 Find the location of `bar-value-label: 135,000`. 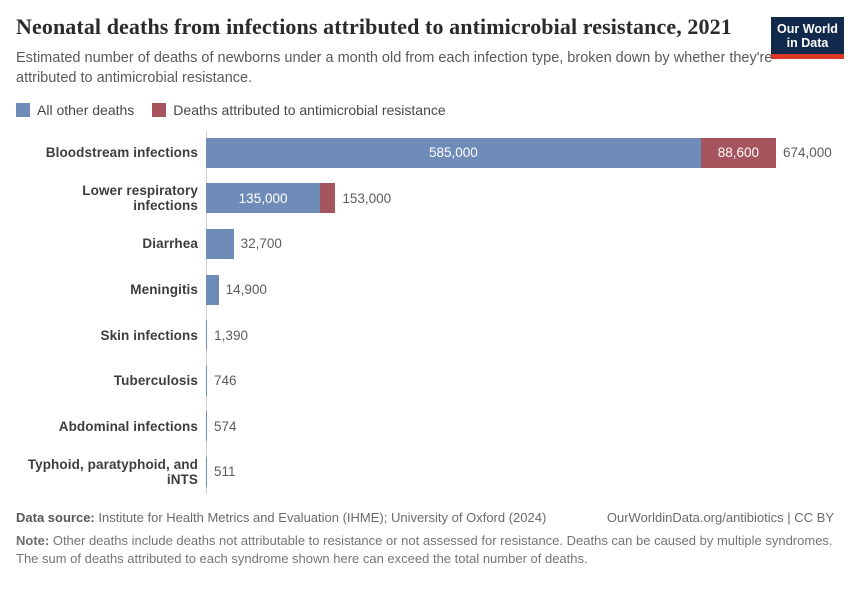

bar-value-label: 135,000 is located at coordinates (263, 198).